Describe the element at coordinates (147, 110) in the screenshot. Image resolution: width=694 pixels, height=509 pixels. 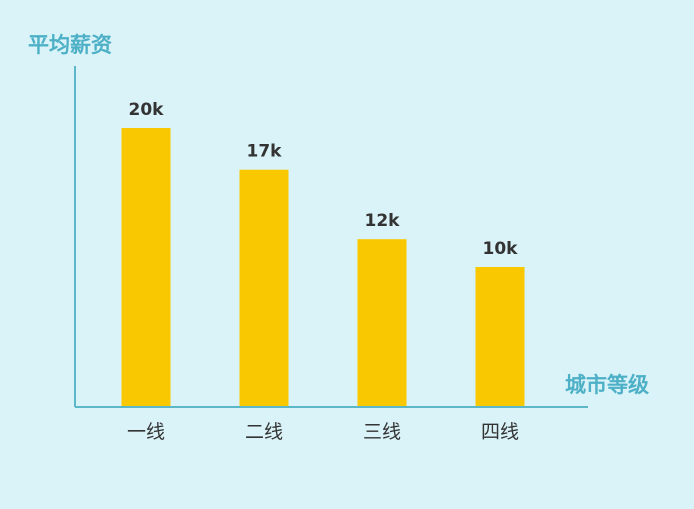
I see `bar-value-label-1: 20k` at that location.